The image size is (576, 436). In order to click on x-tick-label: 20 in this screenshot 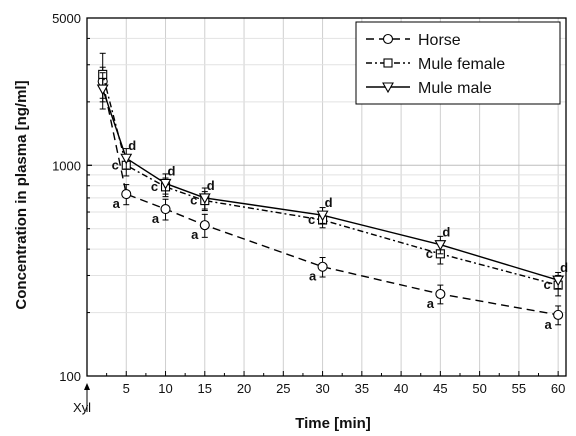, I will do `click(244, 388)`.